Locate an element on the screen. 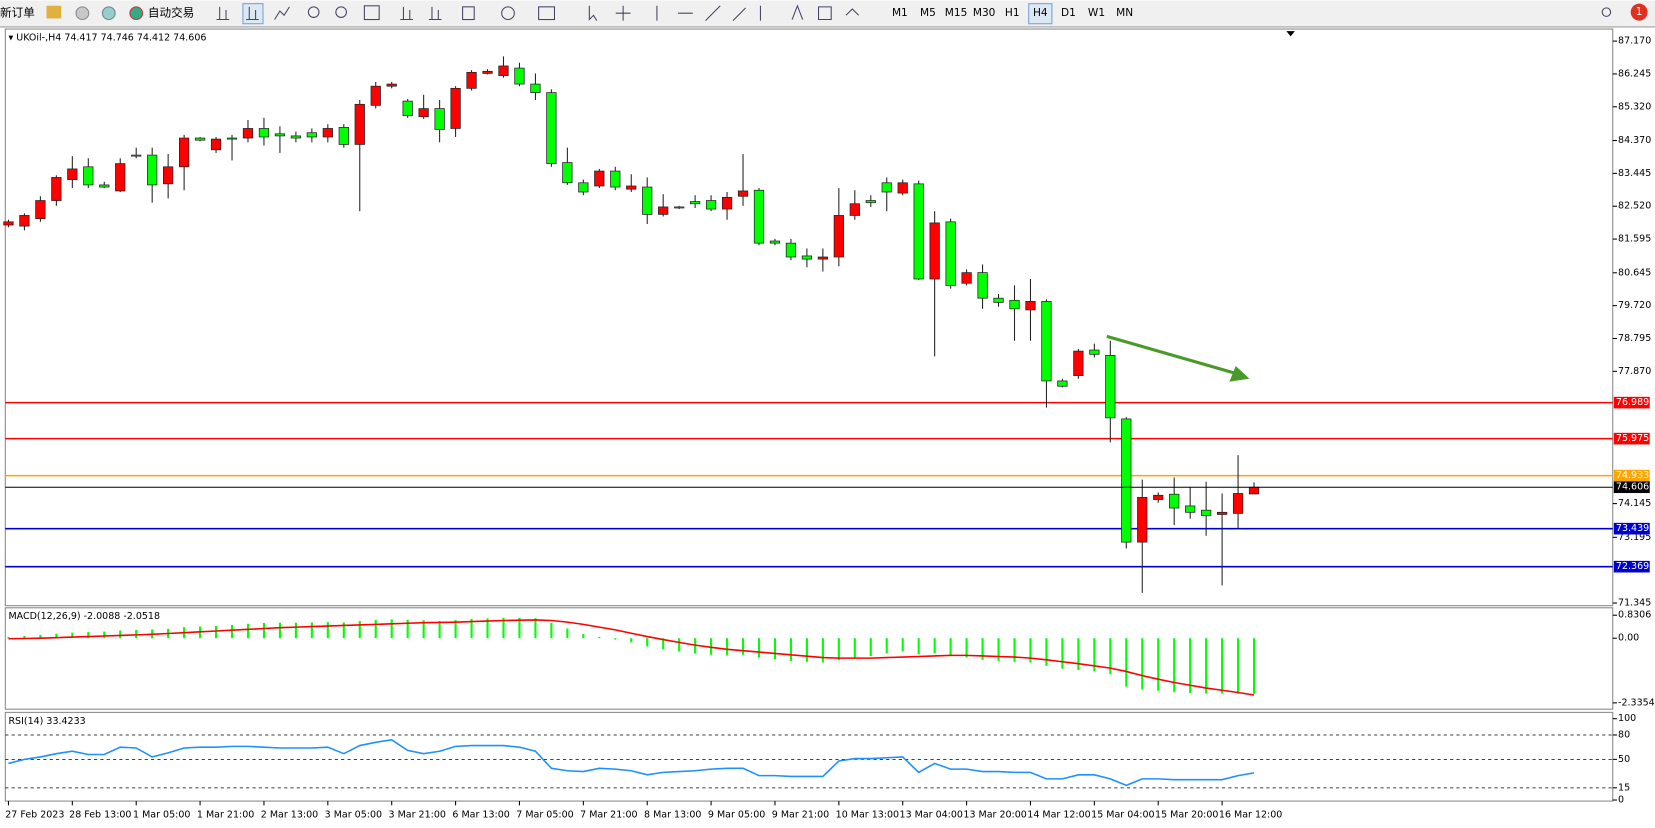  toolbar-bg is located at coordinates (827, 13).